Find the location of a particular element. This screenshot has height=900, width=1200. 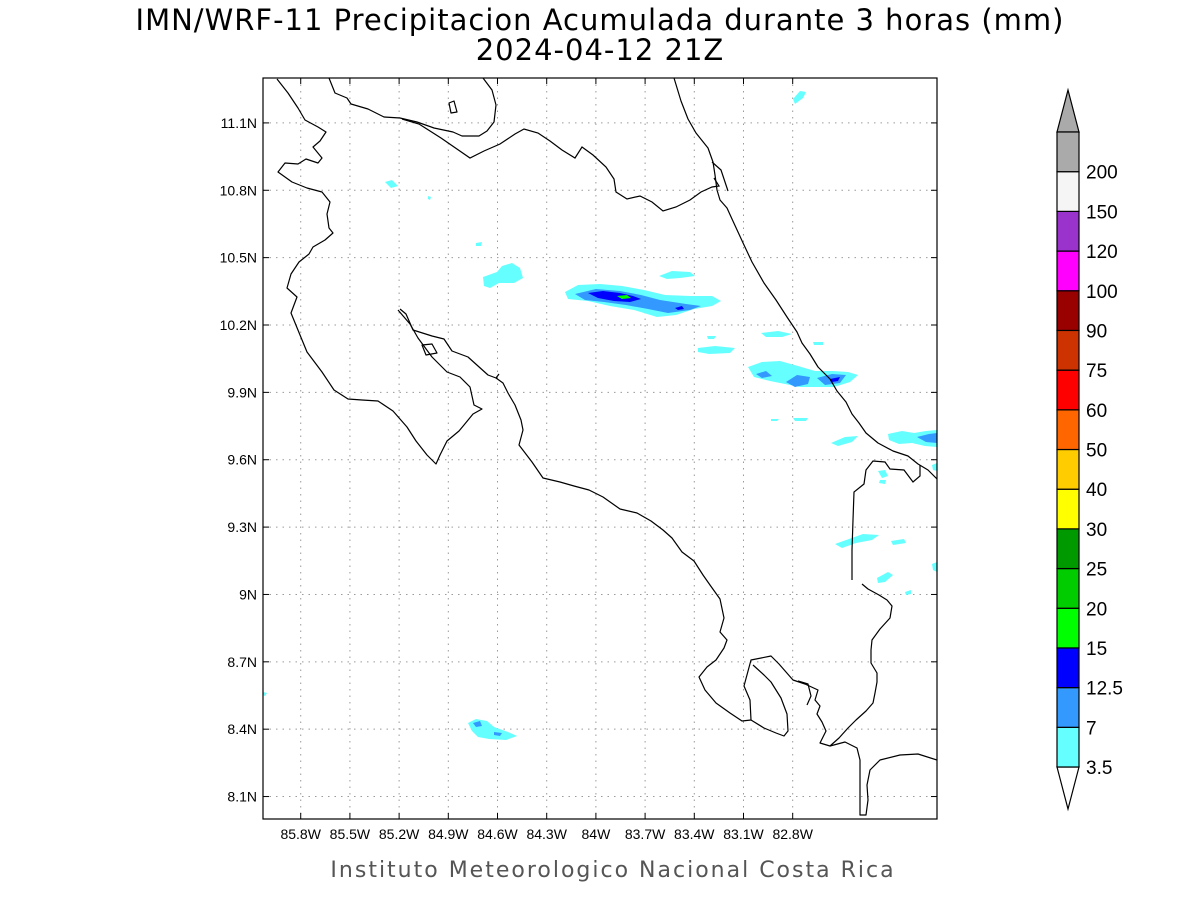

lon-tick-label: 83.7W is located at coordinates (645, 834).